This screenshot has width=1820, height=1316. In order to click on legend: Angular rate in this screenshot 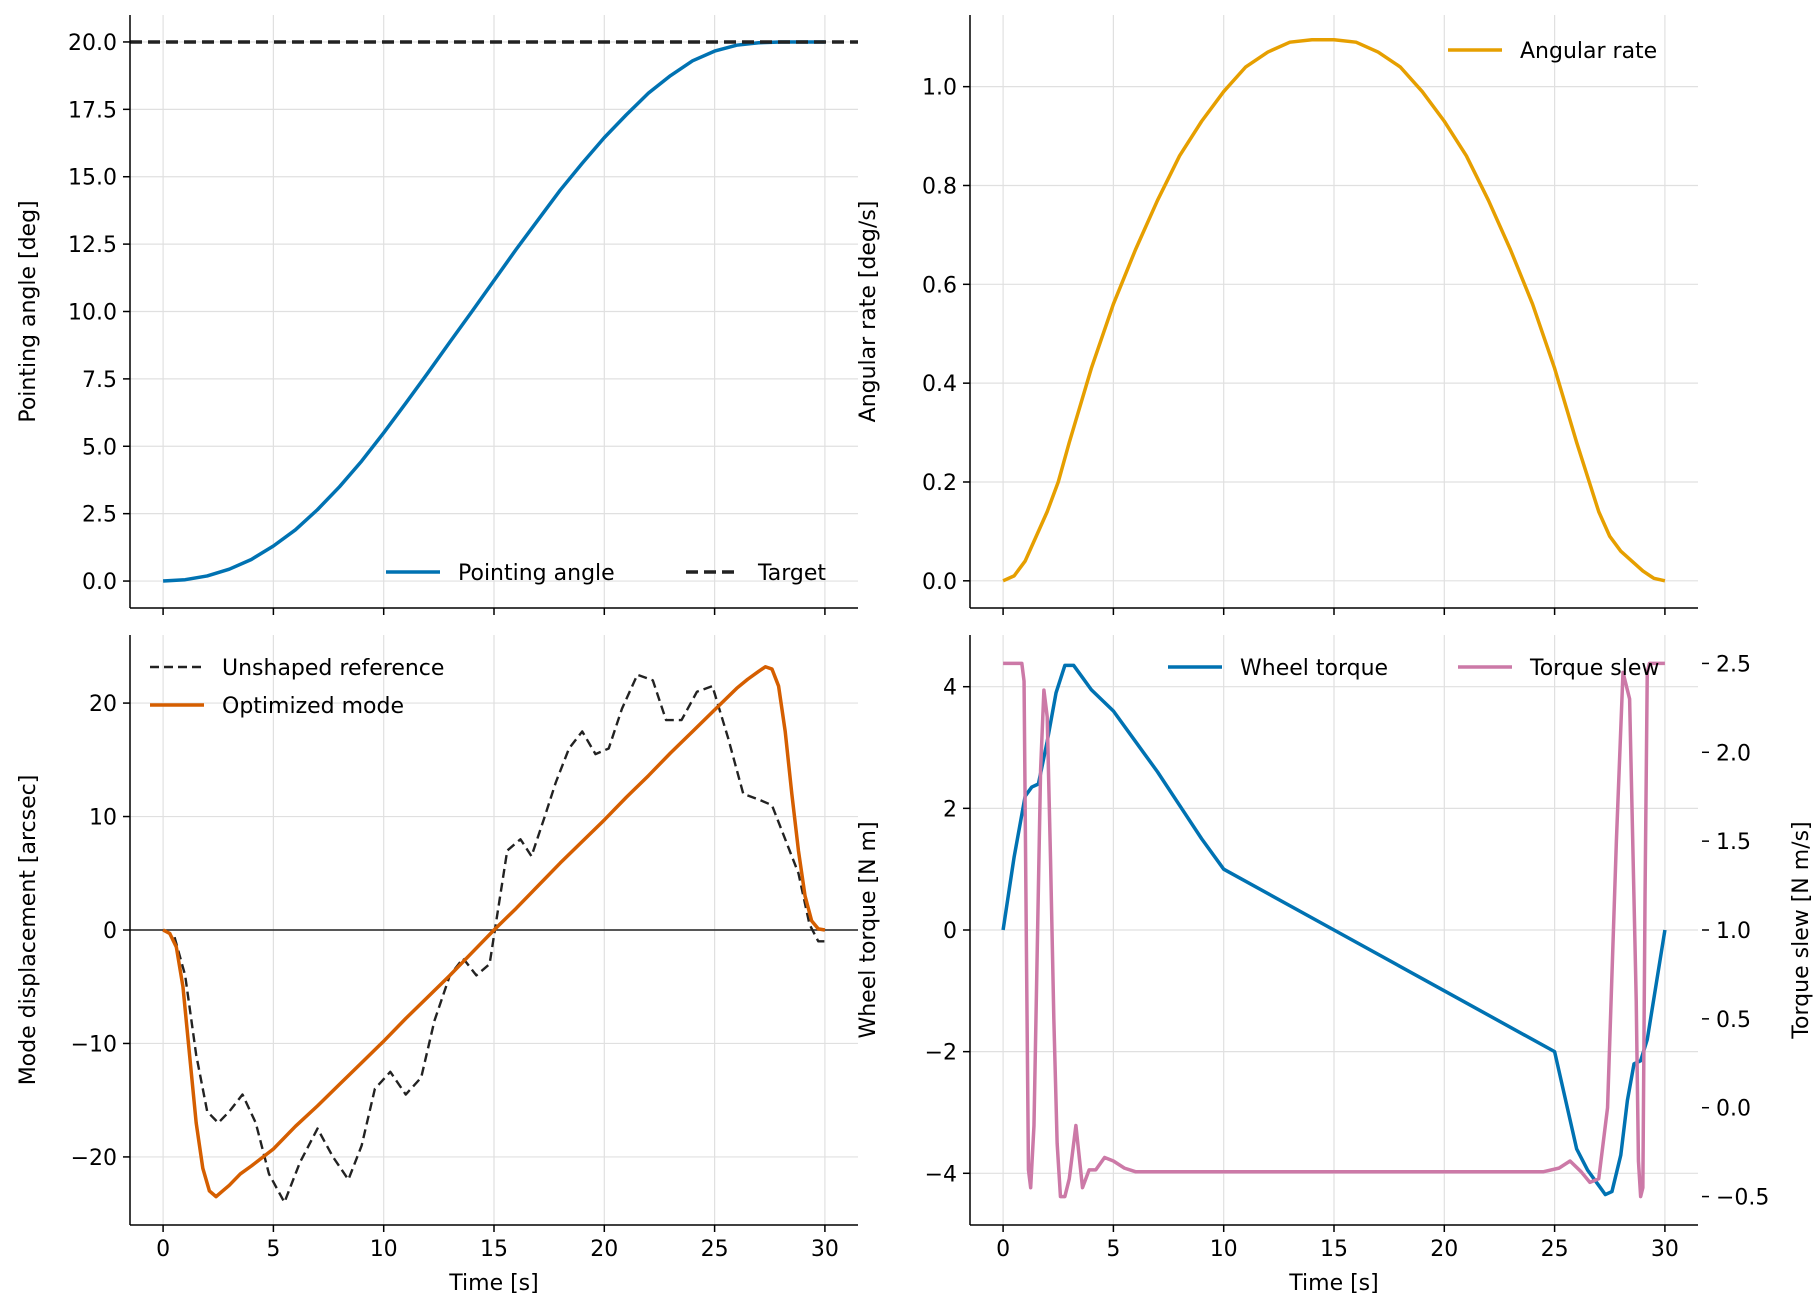, I will do `click(1552, 51)`.